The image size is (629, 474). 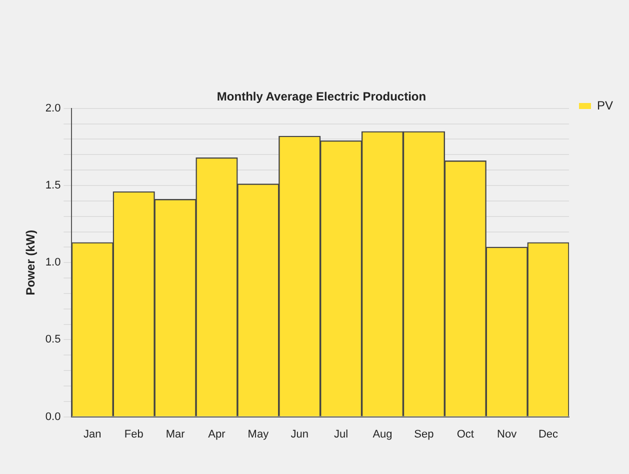 I want to click on x-tick-label: Dec, so click(x=548, y=434).